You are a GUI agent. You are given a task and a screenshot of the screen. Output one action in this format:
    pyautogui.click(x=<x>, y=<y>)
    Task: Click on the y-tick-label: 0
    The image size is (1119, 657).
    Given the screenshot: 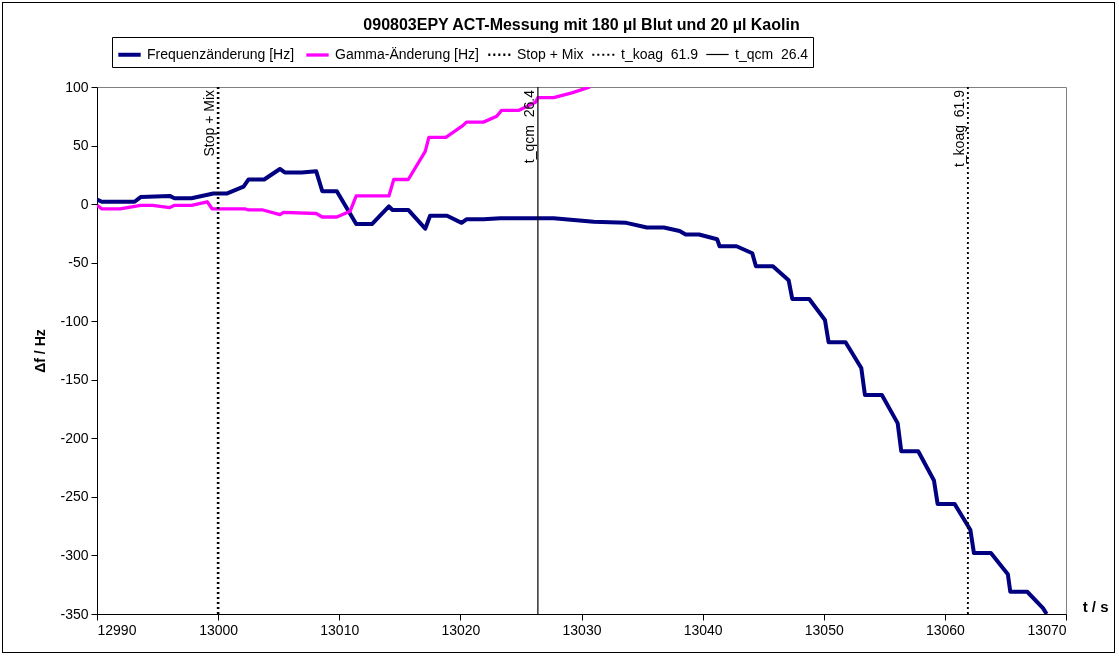 What is the action you would take?
    pyautogui.click(x=84, y=203)
    